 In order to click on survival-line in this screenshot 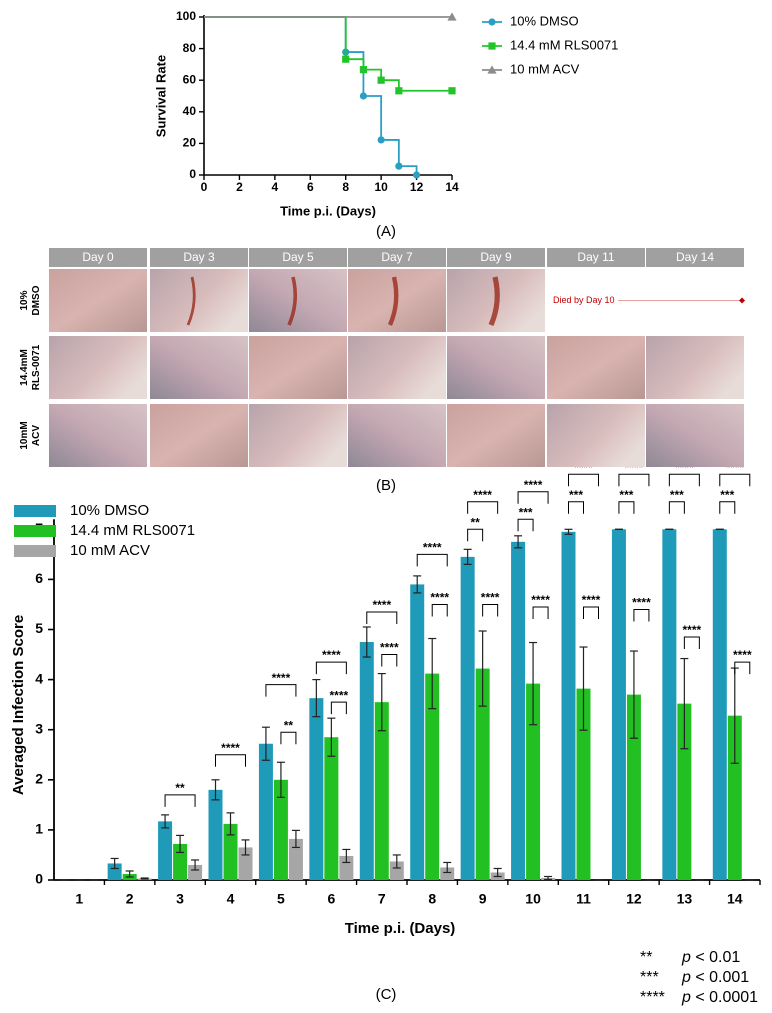, I will do `click(311, 95)`.